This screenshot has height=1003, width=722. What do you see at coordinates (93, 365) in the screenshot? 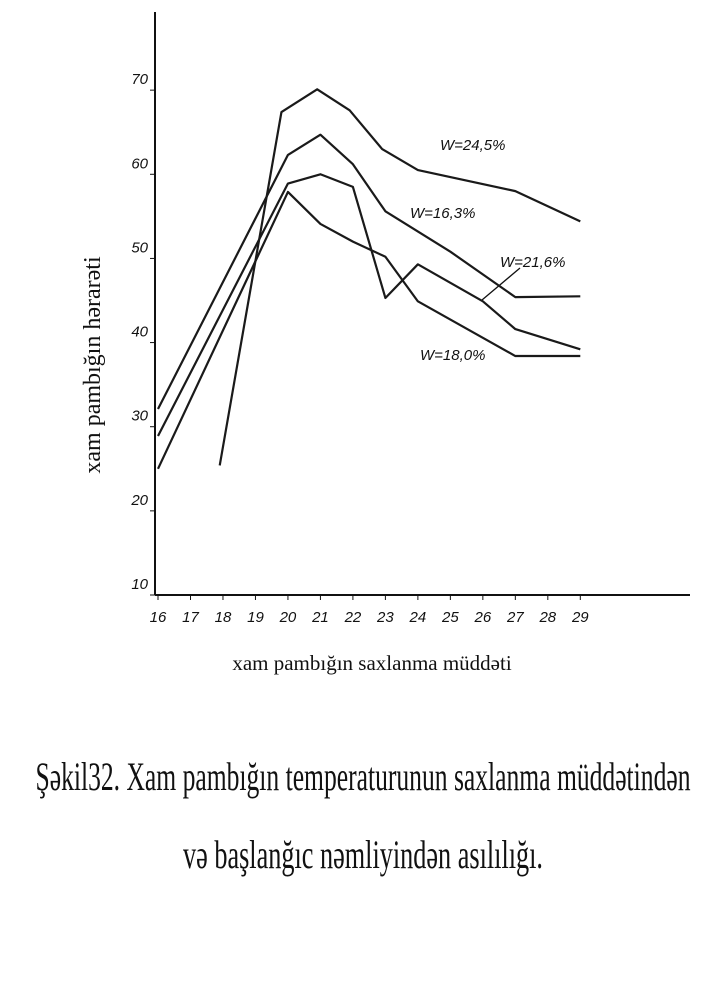
I see `y-axis-label: xam pambığın hərarəti` at bounding box center [93, 365].